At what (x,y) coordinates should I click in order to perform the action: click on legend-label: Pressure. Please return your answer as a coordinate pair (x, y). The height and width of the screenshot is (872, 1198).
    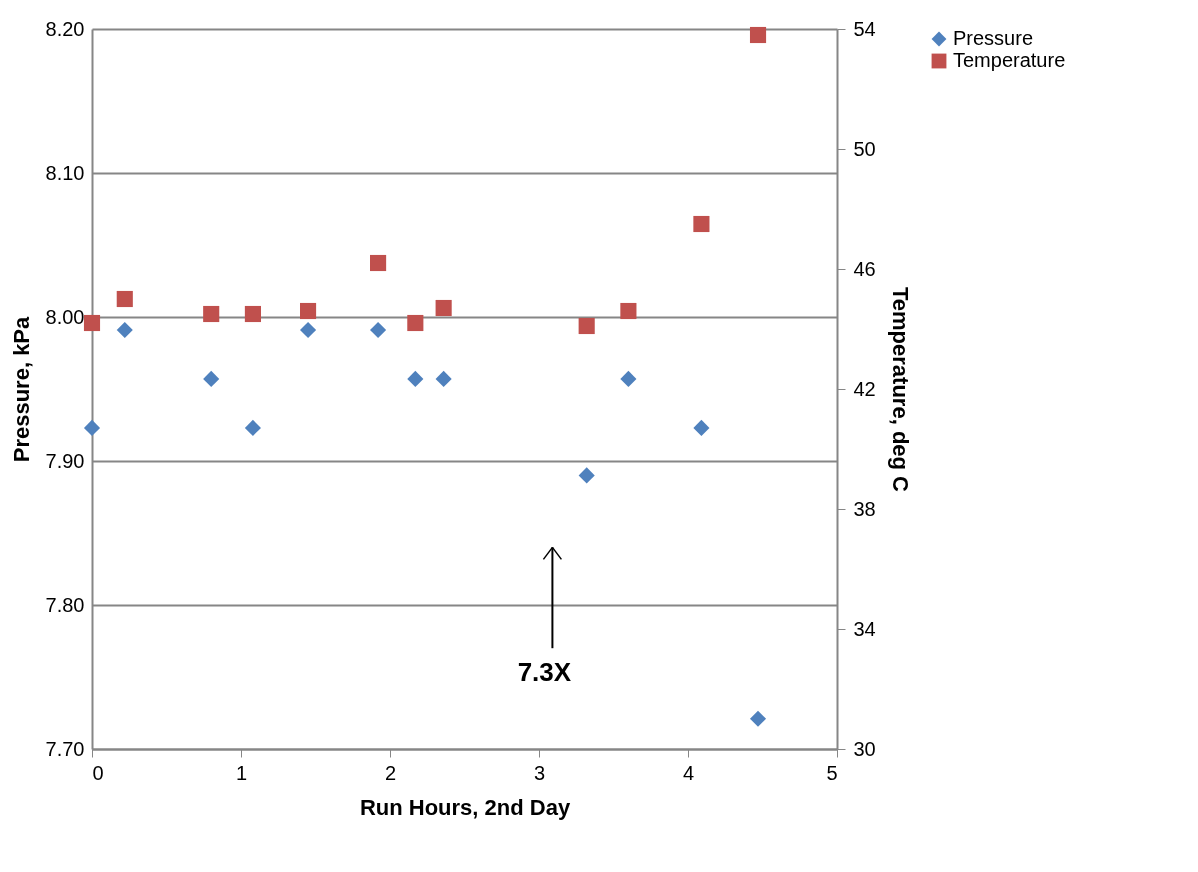
    Looking at the image, I should click on (993, 38).